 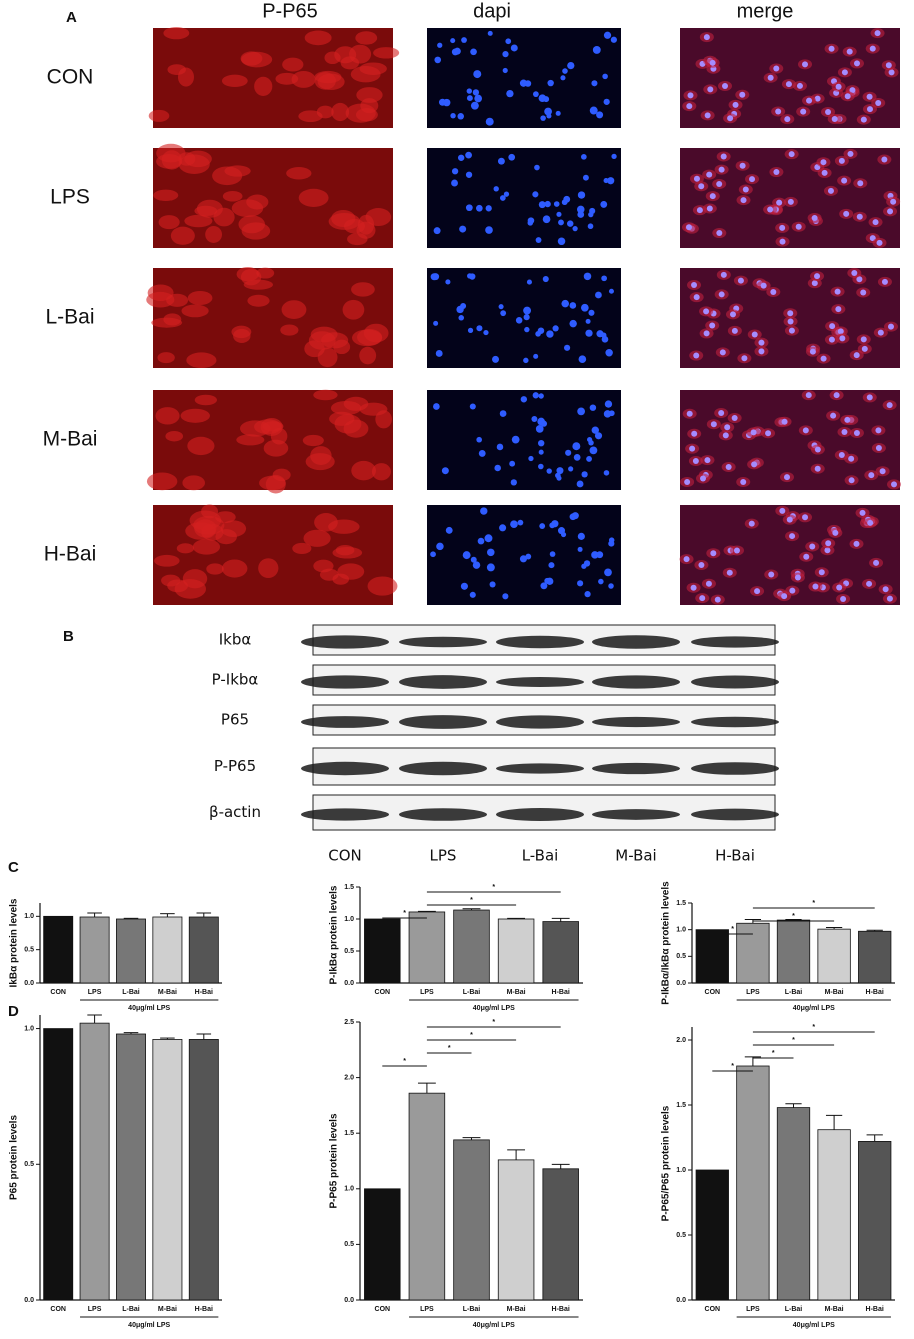 What do you see at coordinates (443, 722) in the screenshot?
I see `band` at bounding box center [443, 722].